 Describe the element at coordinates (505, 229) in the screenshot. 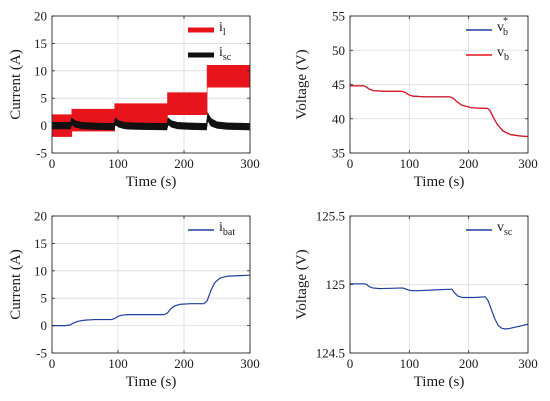

I see `legend-entry: vsc` at that location.